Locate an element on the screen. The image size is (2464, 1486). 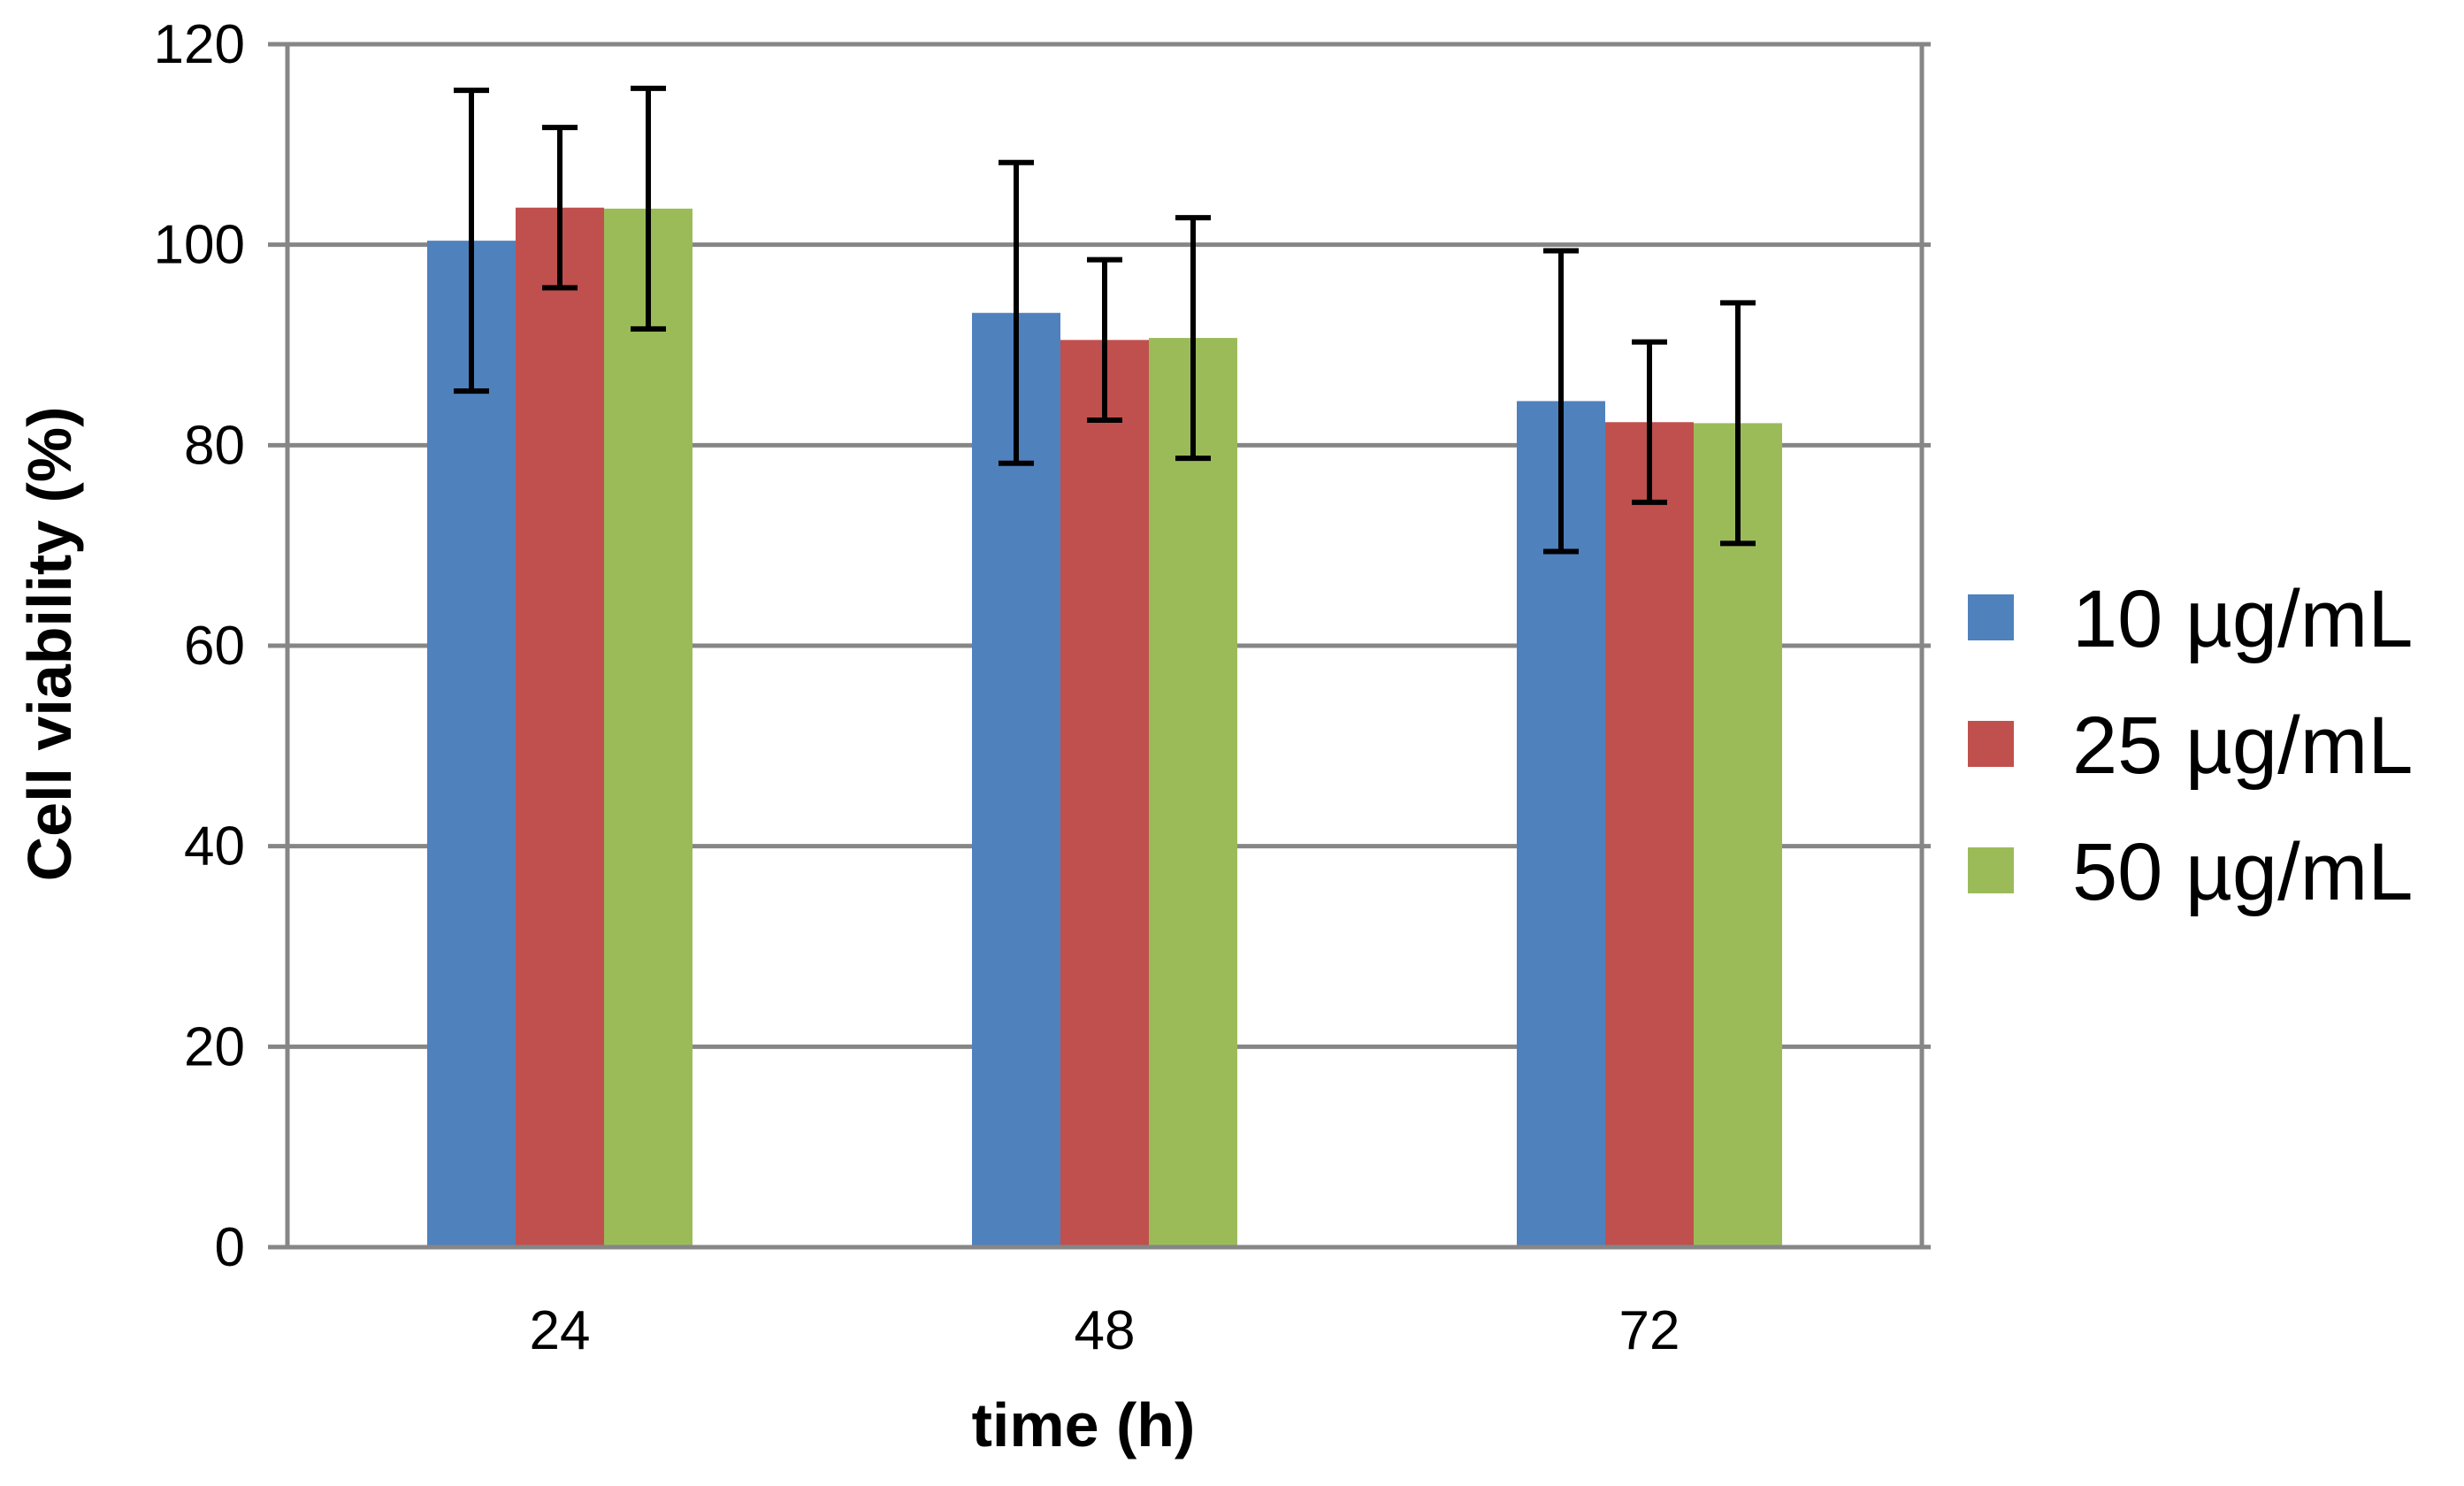
y-tick-labels: 0 20 40 60 80 100 120 is located at coordinates (199, 646).